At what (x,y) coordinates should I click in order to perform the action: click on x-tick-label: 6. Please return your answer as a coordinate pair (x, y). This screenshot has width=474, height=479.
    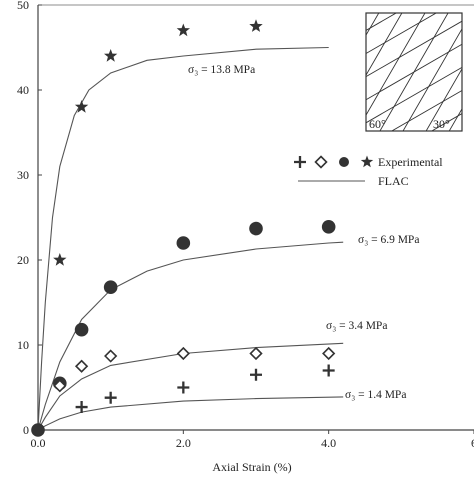
    Looking at the image, I should click on (472, 443).